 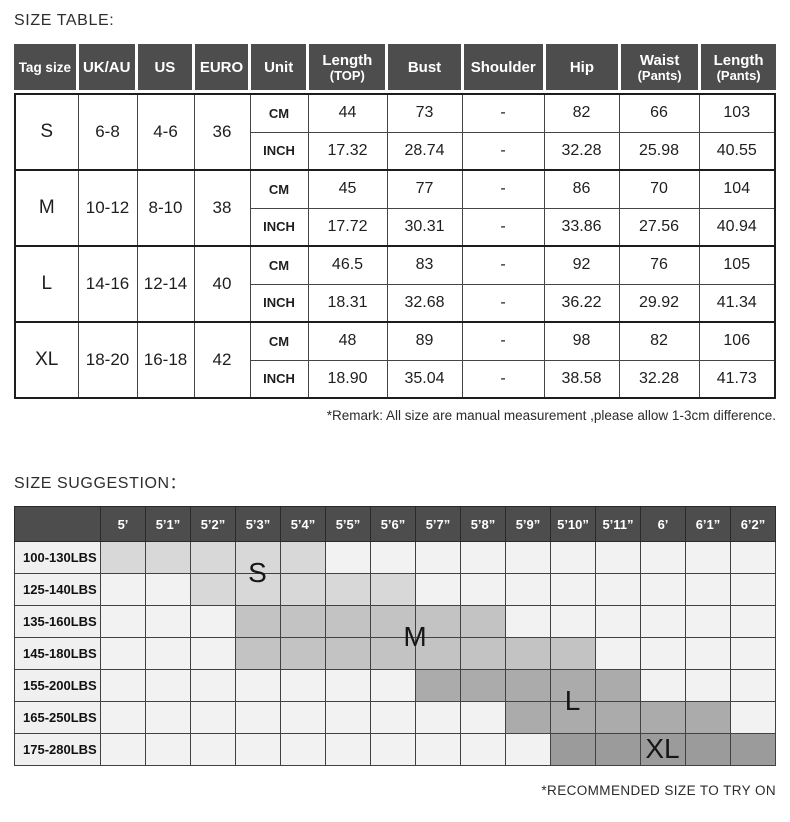 What do you see at coordinates (57, 524) in the screenshot?
I see `corner-cell` at bounding box center [57, 524].